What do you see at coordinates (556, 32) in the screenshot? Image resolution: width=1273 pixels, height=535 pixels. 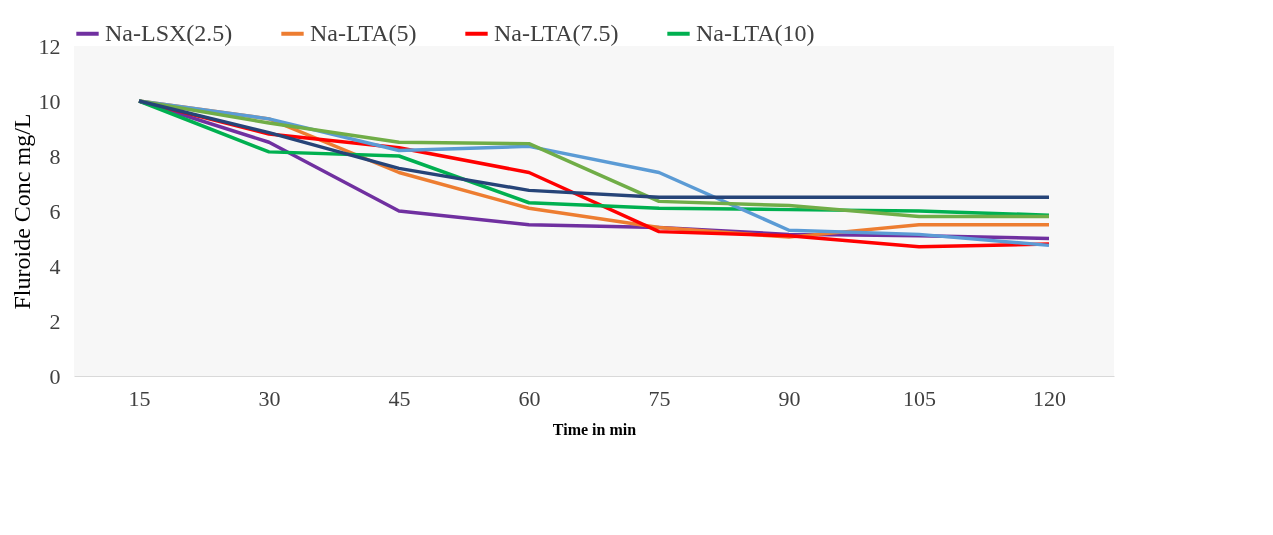 I see `legend-label: Na-LTA(7.5)` at bounding box center [556, 32].